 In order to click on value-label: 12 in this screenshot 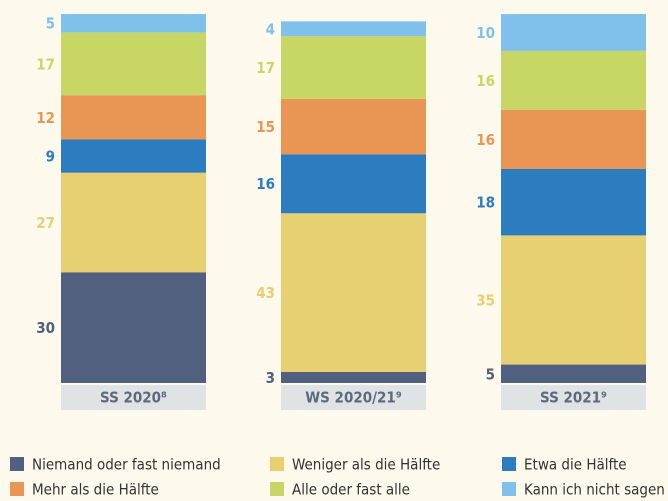, I will do `click(45, 118)`.